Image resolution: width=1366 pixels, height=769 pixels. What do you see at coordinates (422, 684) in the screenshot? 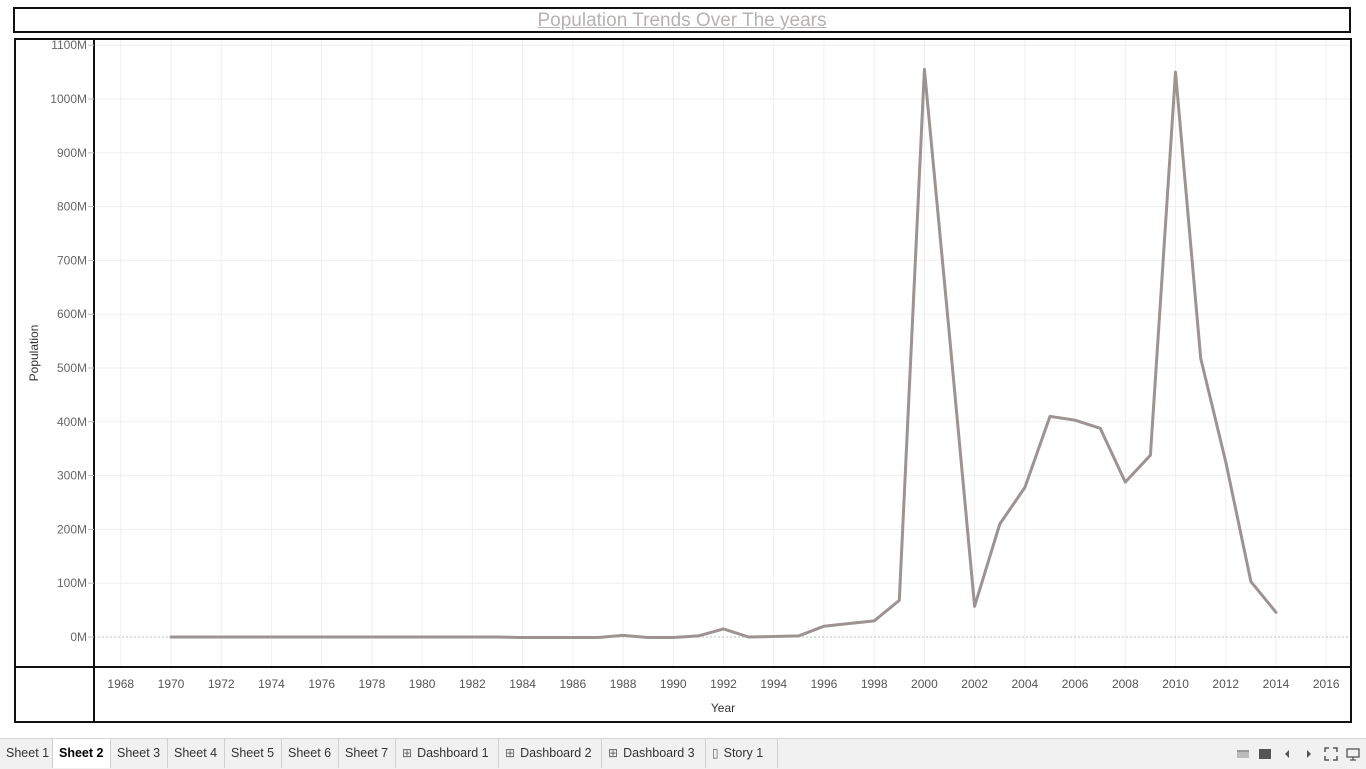
I see `x-tick-label: 1980` at bounding box center [422, 684].